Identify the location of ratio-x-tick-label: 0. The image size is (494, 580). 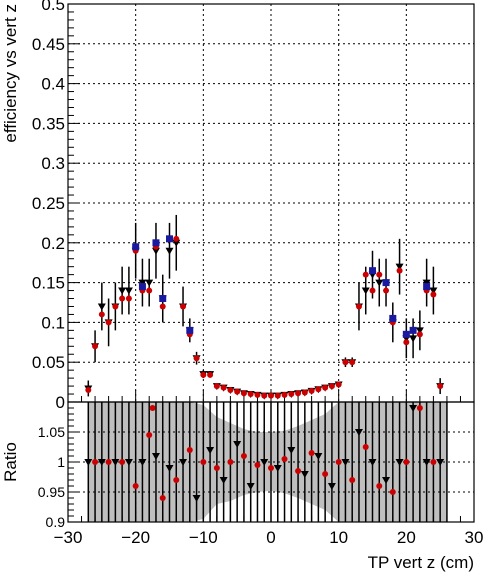
(270, 537).